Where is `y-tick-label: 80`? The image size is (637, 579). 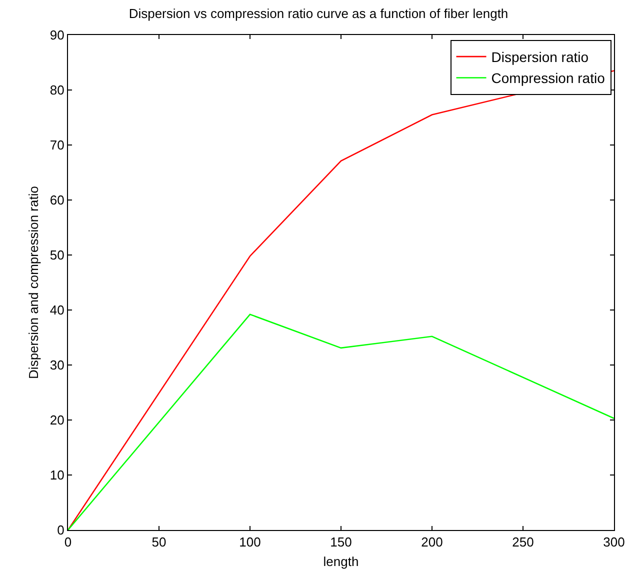 y-tick-label: 80 is located at coordinates (57, 90).